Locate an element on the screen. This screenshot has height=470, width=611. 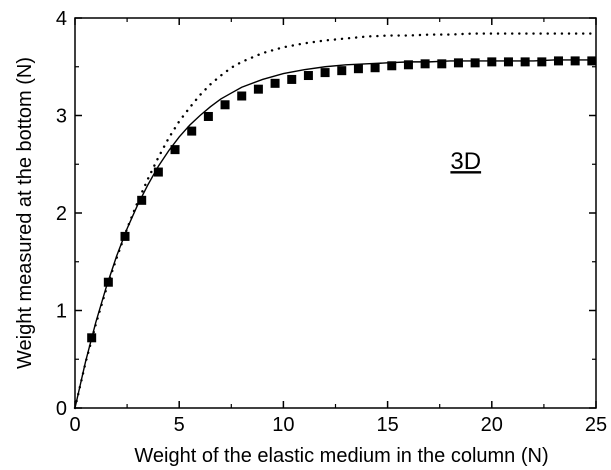
y-tick-label: 4 is located at coordinates (61, 19).